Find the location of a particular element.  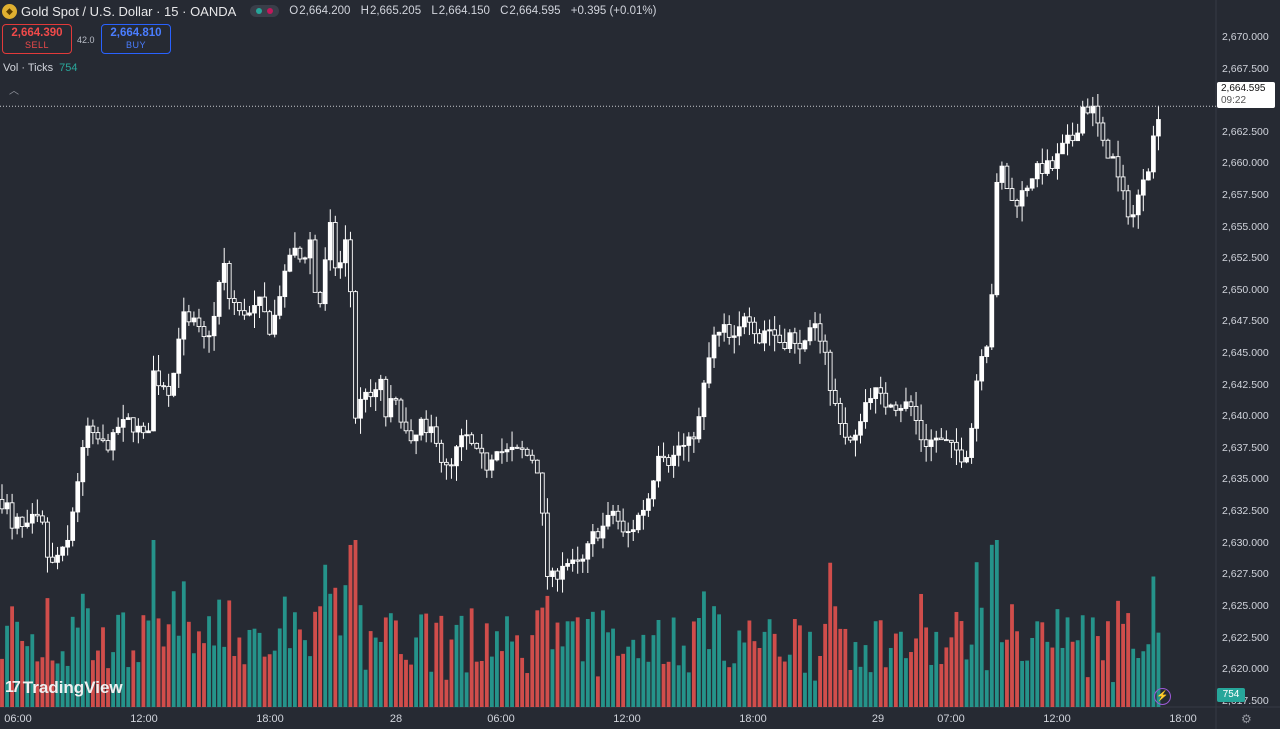

sell-button: 2,664.390 SELL is located at coordinates (37, 39).